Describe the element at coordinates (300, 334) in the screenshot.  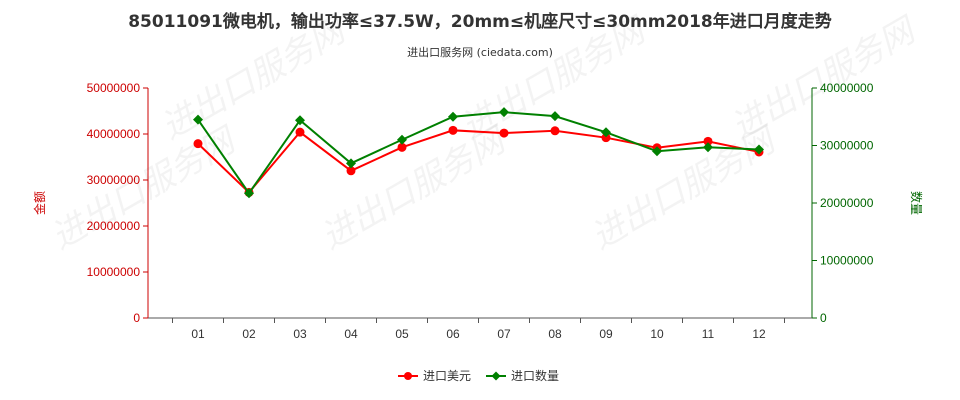
I see `x-axis-tick-label: 03` at that location.